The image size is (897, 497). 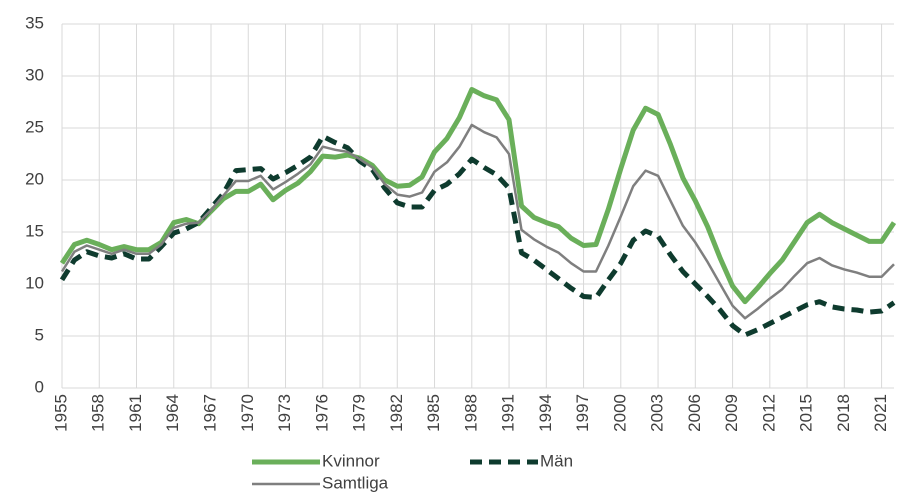 I want to click on x-tick-label: 1961, so click(x=135, y=413).